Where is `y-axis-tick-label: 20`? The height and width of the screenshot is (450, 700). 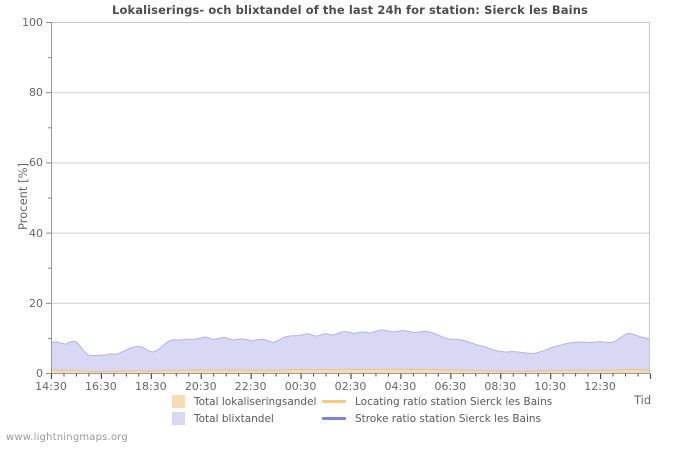
y-axis-tick-label: 20 is located at coordinates (36, 303).